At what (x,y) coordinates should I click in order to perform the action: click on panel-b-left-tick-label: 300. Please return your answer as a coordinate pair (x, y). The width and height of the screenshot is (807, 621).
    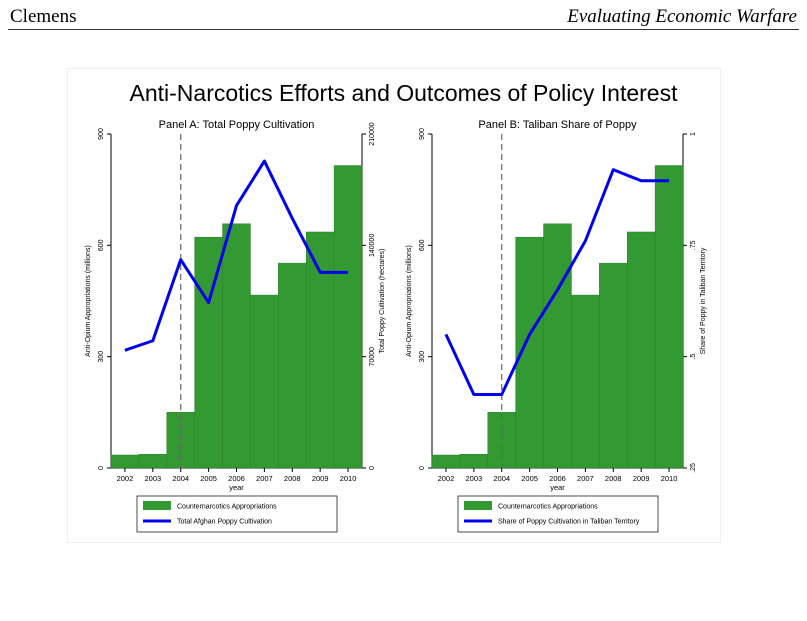
    Looking at the image, I should click on (422, 357).